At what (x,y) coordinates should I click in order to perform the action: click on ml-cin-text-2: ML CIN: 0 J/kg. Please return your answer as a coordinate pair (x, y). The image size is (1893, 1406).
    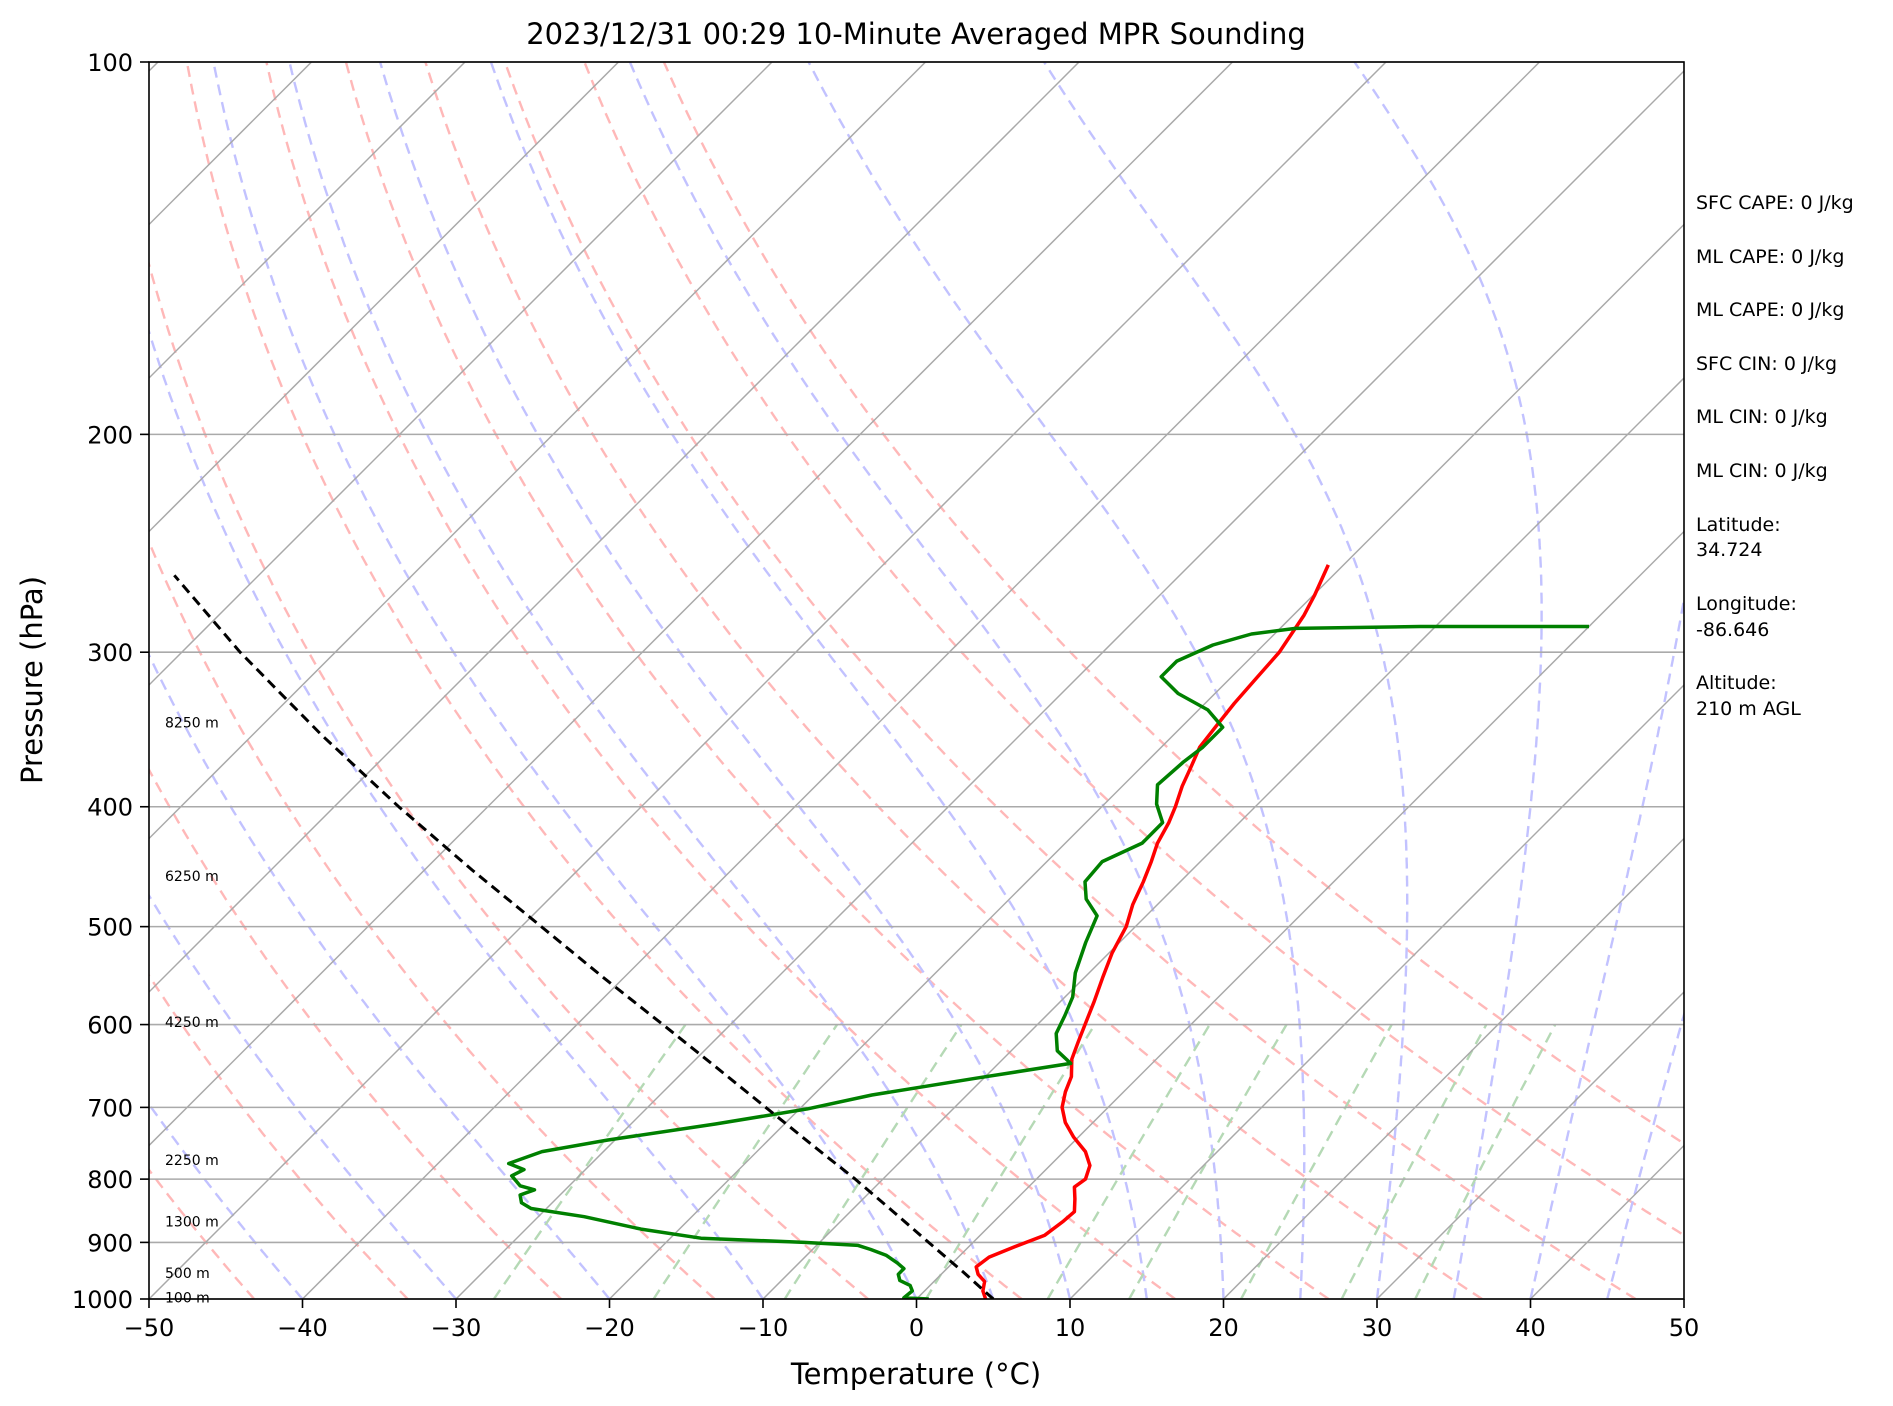
    Looking at the image, I should click on (1762, 471).